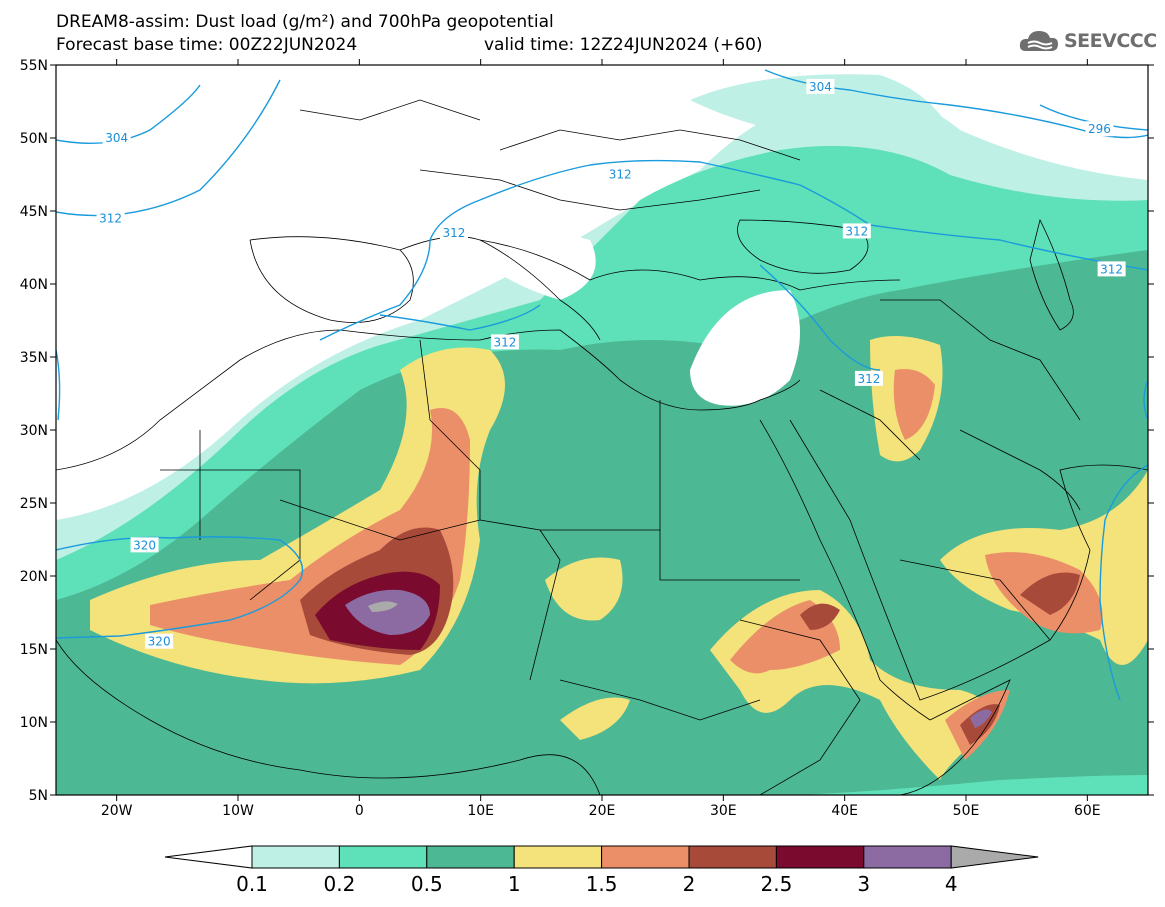 This screenshot has height=907, width=1165. What do you see at coordinates (238, 811) in the screenshot?
I see `lon-tick-label: 10W` at bounding box center [238, 811].